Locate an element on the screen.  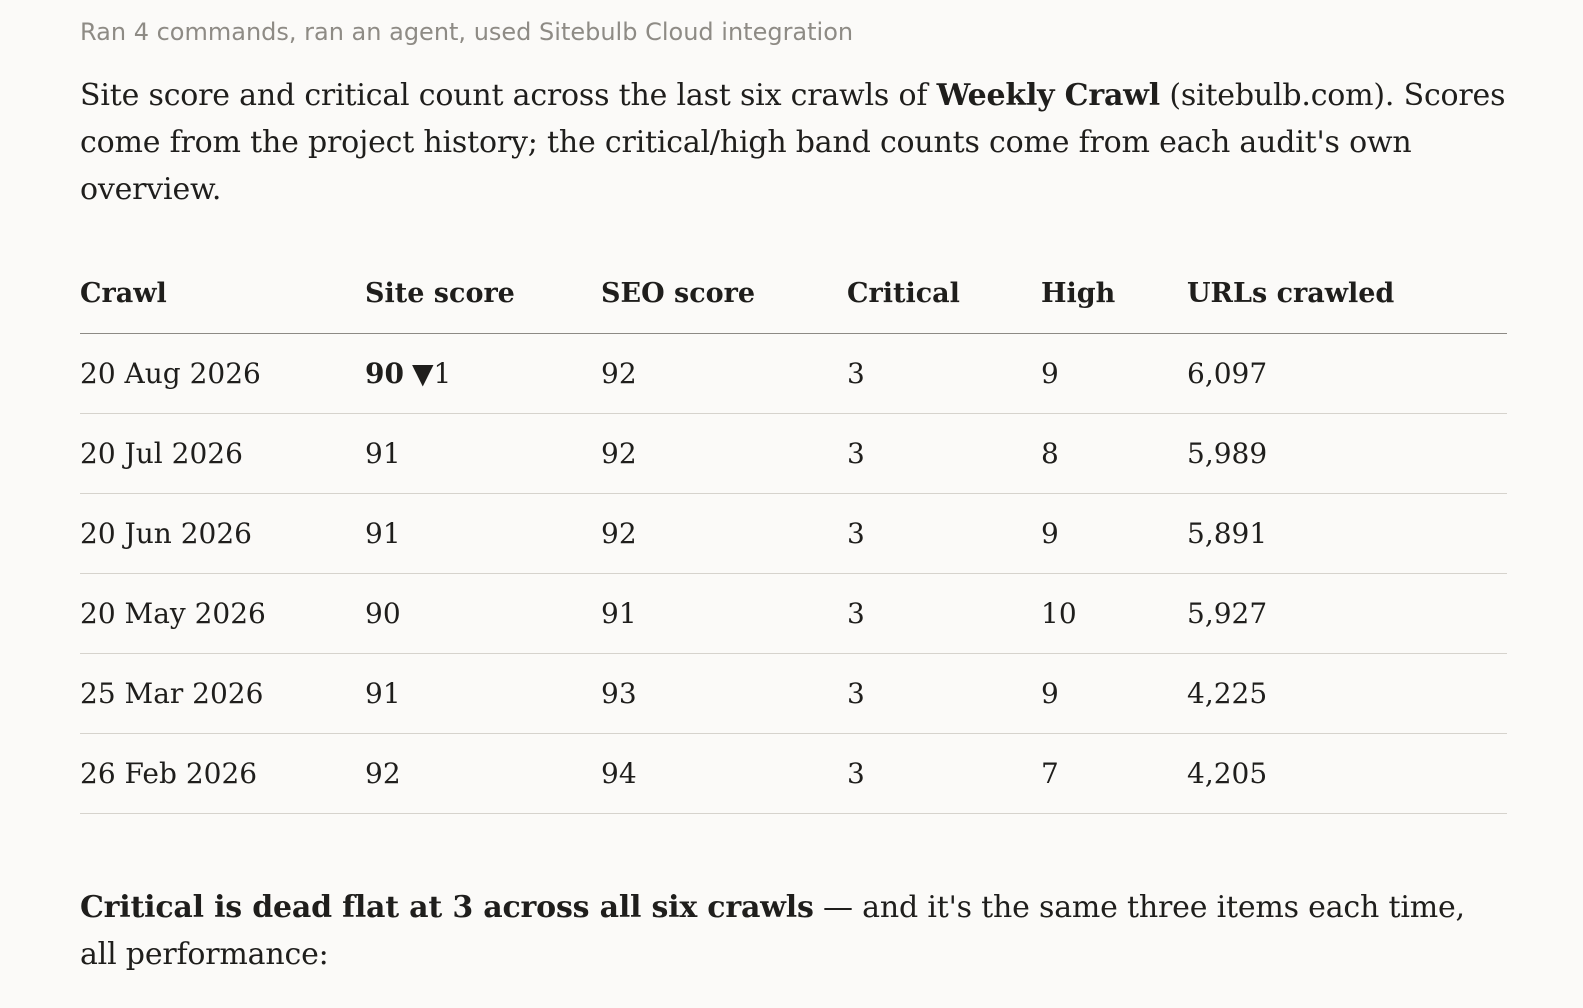
project-name: Weekly Crawl is located at coordinates (1048, 95).